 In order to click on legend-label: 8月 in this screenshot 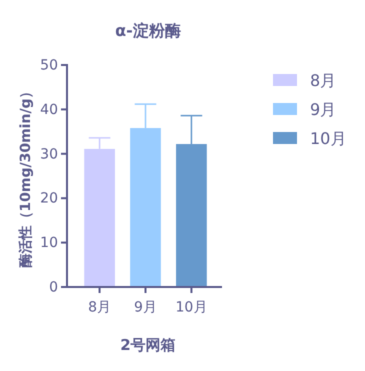, I will do `click(323, 80)`.